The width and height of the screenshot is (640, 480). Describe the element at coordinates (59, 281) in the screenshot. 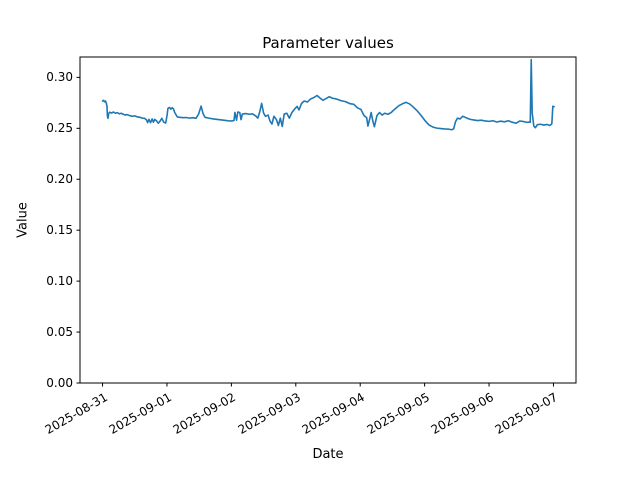

I see `y-tick-label: 0.10` at that location.